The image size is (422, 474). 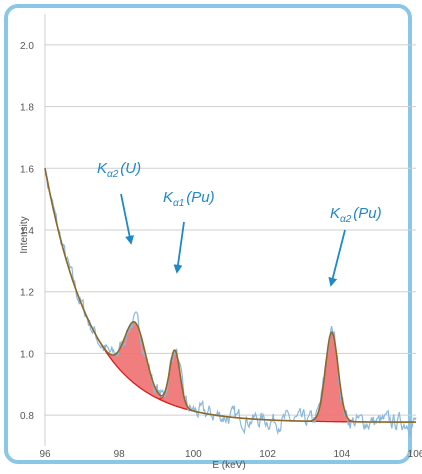 What do you see at coordinates (178, 203) in the screenshot?
I see `annotation-sub: α1` at bounding box center [178, 203].